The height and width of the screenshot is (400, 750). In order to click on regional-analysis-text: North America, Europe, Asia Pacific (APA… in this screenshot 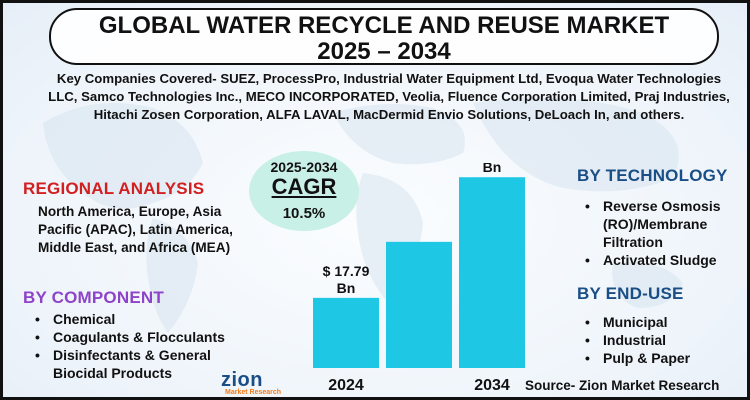, I will do `click(135, 229)`.